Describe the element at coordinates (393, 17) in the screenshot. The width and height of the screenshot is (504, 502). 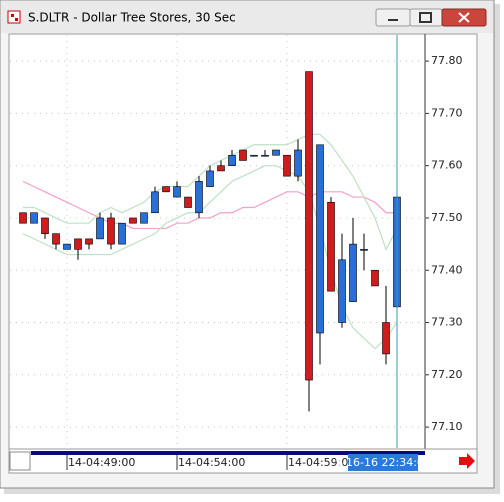
I see `minimize-button` at that location.